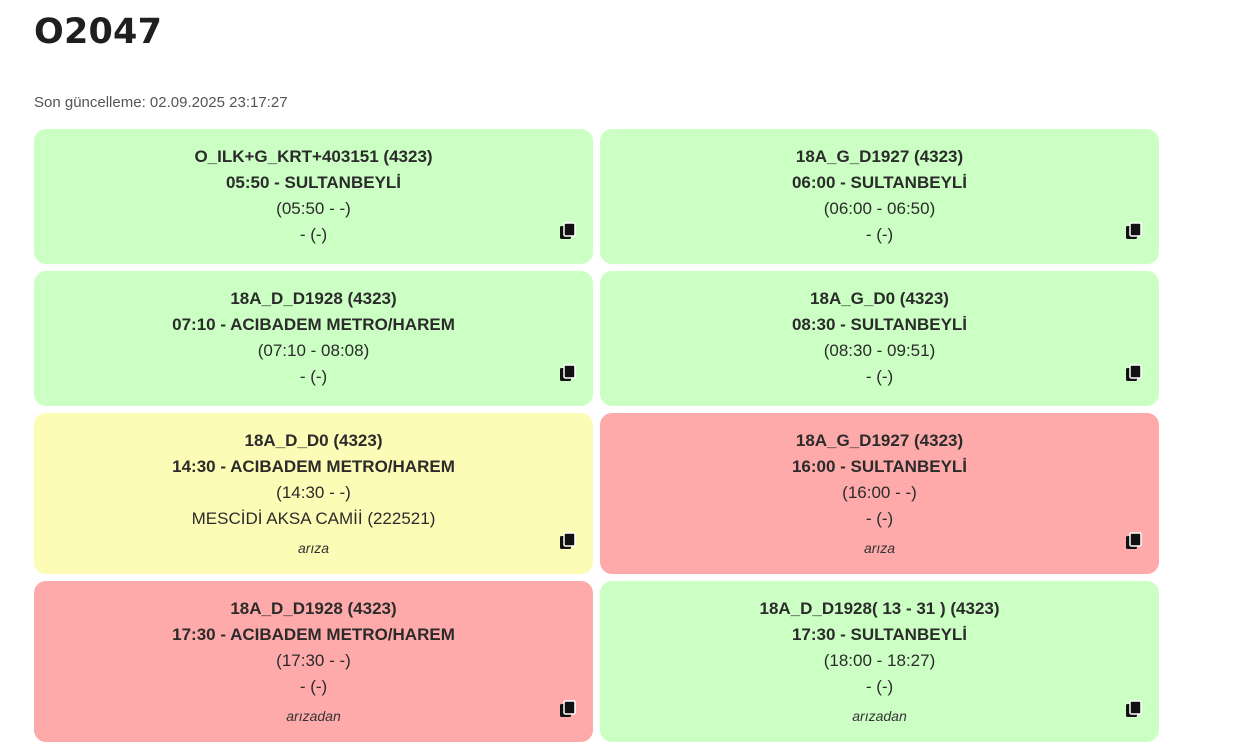  I want to click on page-title: O2047, so click(98, 32).